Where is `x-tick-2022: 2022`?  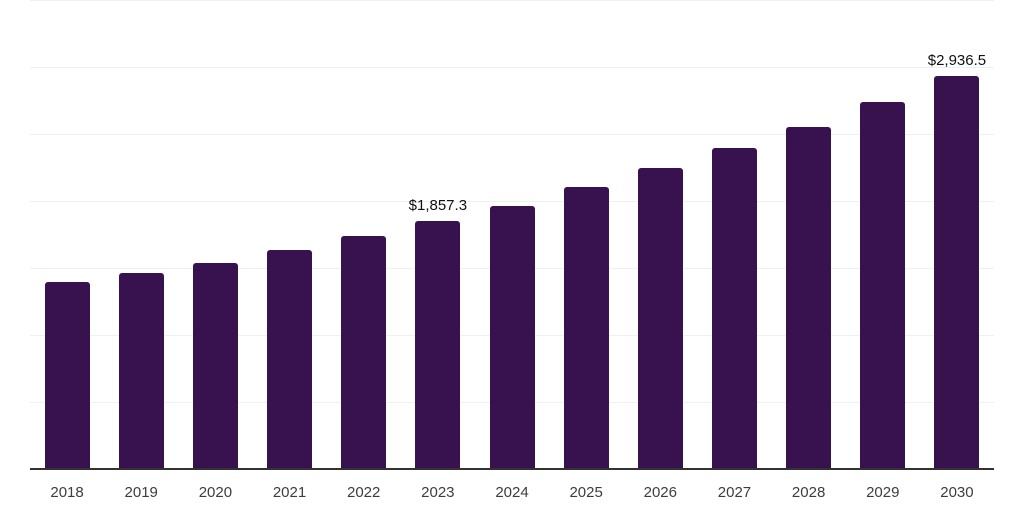 x-tick-2022: 2022 is located at coordinates (364, 492).